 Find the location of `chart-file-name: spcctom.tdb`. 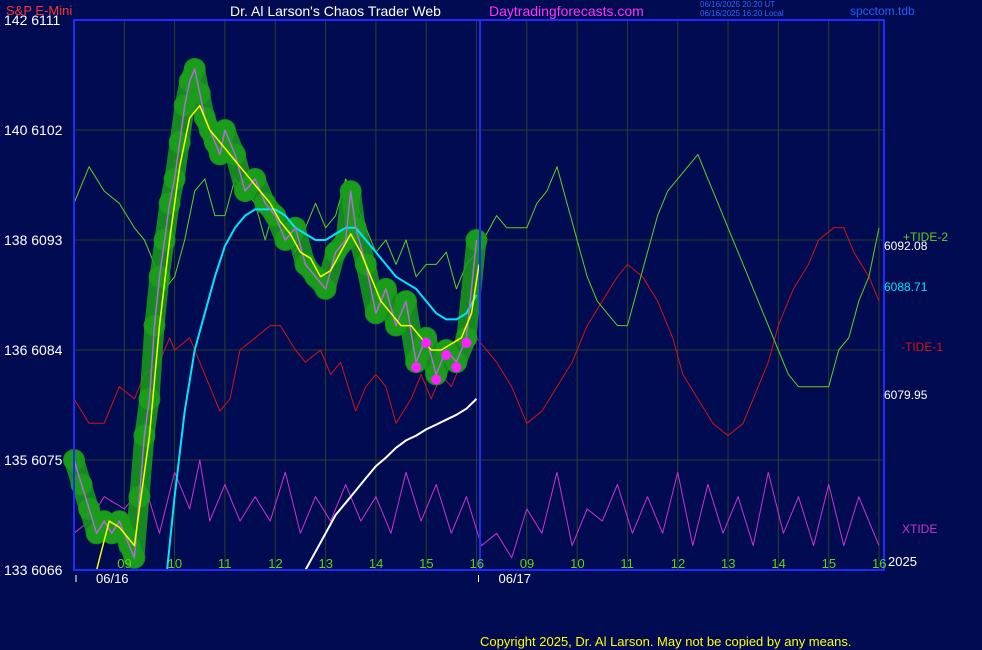

chart-file-name: spcctom.tdb is located at coordinates (882, 11).